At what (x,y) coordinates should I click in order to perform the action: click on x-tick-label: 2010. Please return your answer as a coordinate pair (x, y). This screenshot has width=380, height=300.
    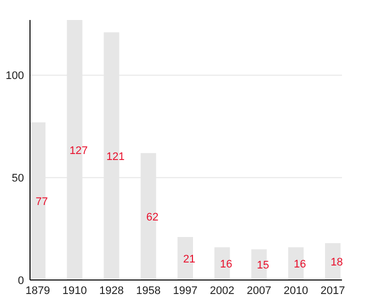
    Looking at the image, I should click on (296, 291).